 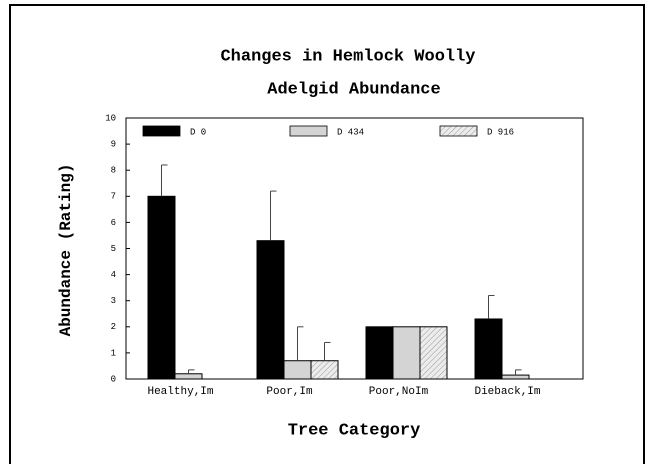 What do you see at coordinates (399, 392) in the screenshot?
I see `x-tick-label: Poor,NoIm` at bounding box center [399, 392].